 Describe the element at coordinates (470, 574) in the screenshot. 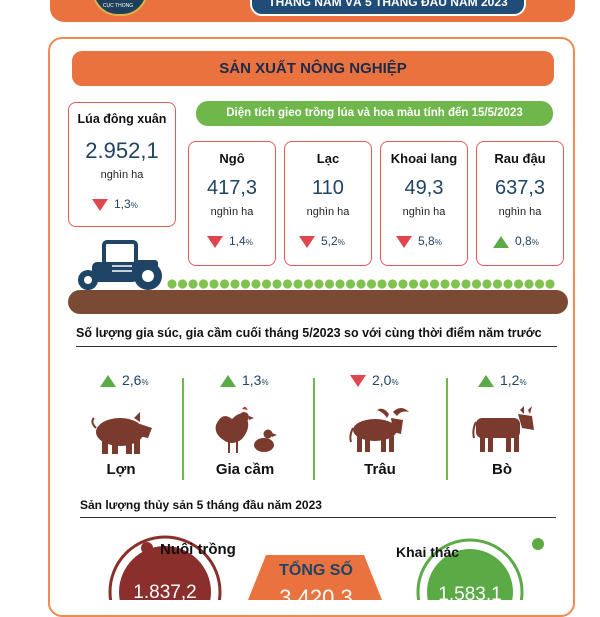

I see `capture-circle` at that location.